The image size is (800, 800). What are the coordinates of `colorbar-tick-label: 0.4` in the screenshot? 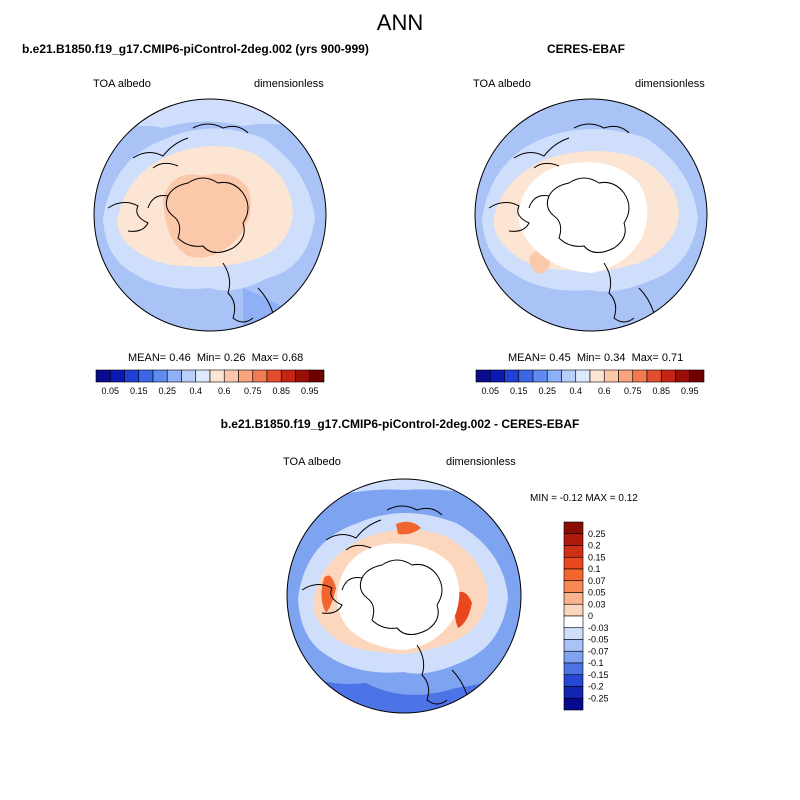 It's located at (575, 391).